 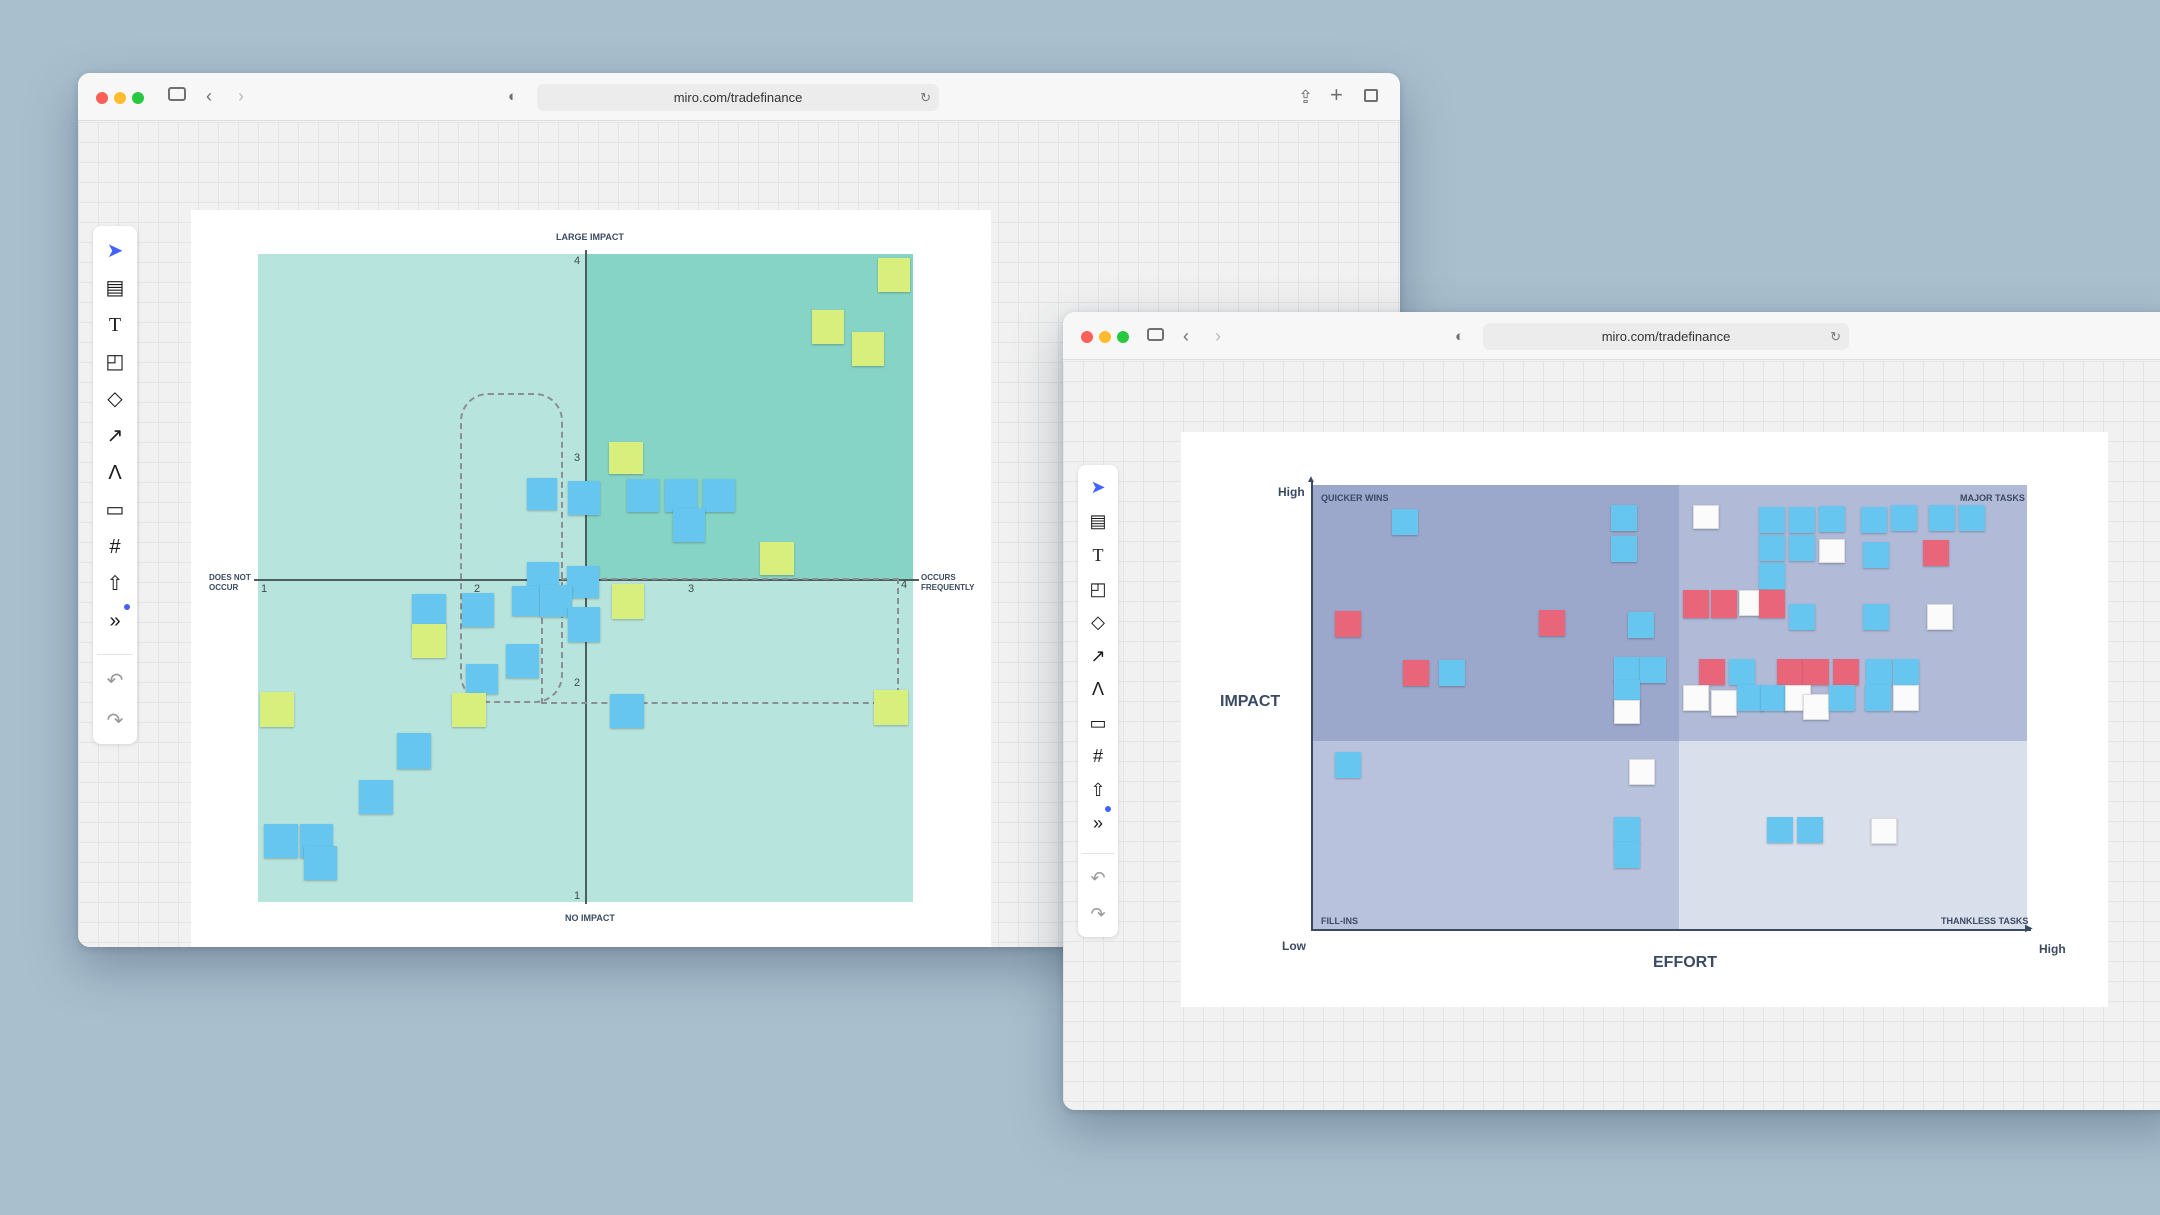 What do you see at coordinates (115, 251) in the screenshot?
I see `select-icon: ➤` at bounding box center [115, 251].